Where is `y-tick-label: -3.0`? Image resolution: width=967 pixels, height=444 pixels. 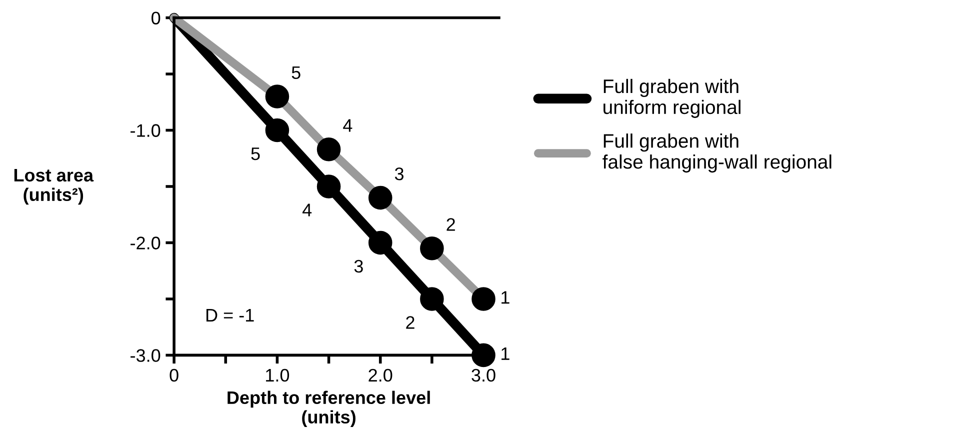
y-tick-label: -3.0 is located at coordinates (145, 355).